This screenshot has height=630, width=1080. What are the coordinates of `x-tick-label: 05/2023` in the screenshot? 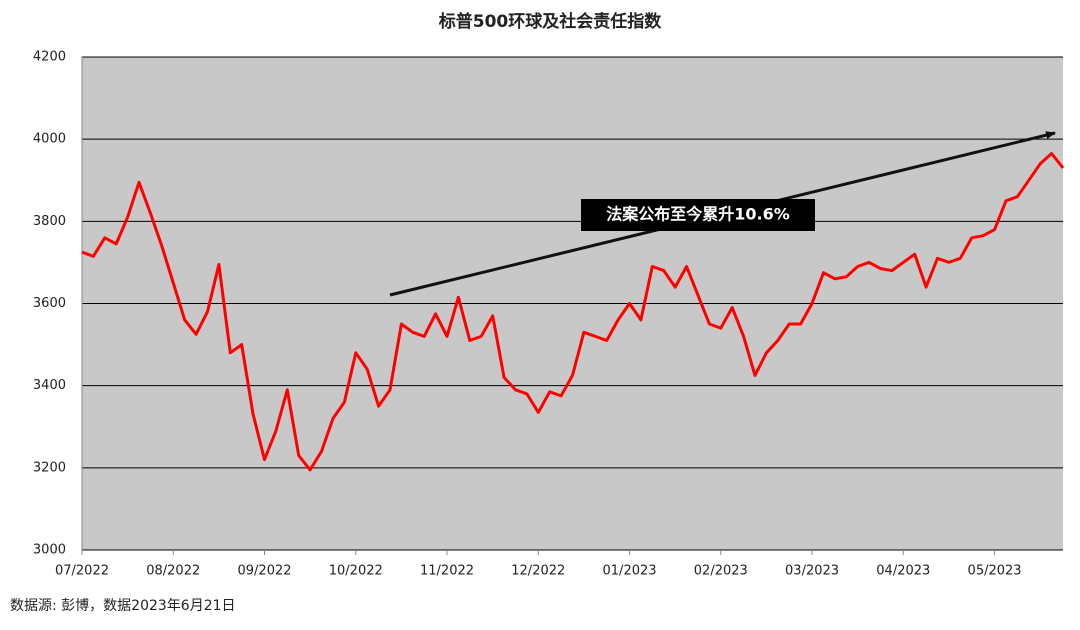 It's located at (995, 571).